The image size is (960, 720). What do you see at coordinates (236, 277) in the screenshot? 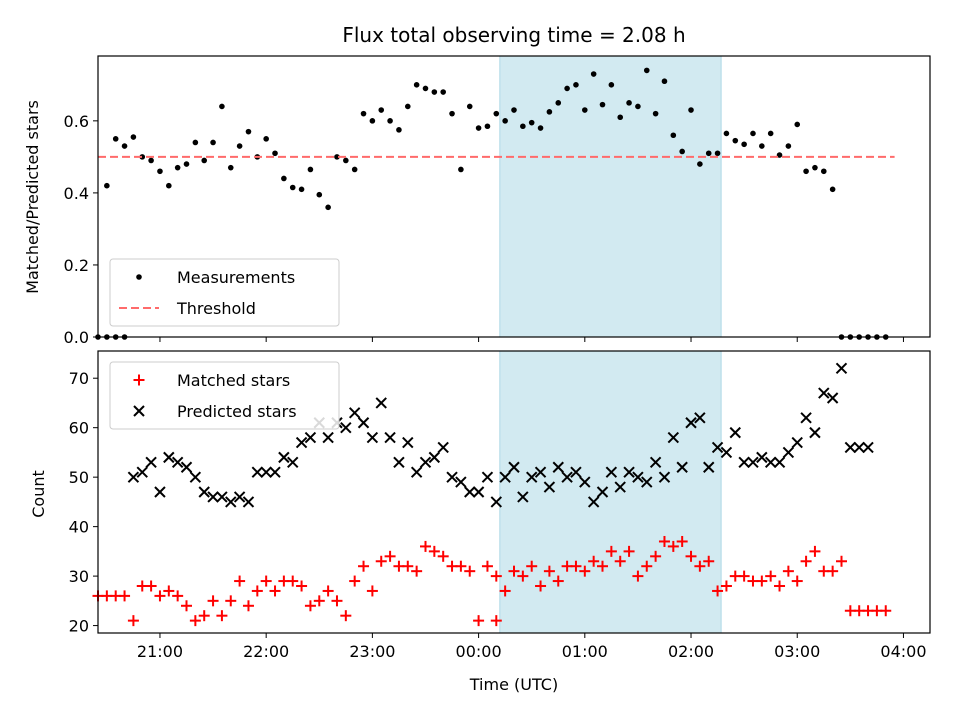
I see `legend-label: Measurements` at bounding box center [236, 277].